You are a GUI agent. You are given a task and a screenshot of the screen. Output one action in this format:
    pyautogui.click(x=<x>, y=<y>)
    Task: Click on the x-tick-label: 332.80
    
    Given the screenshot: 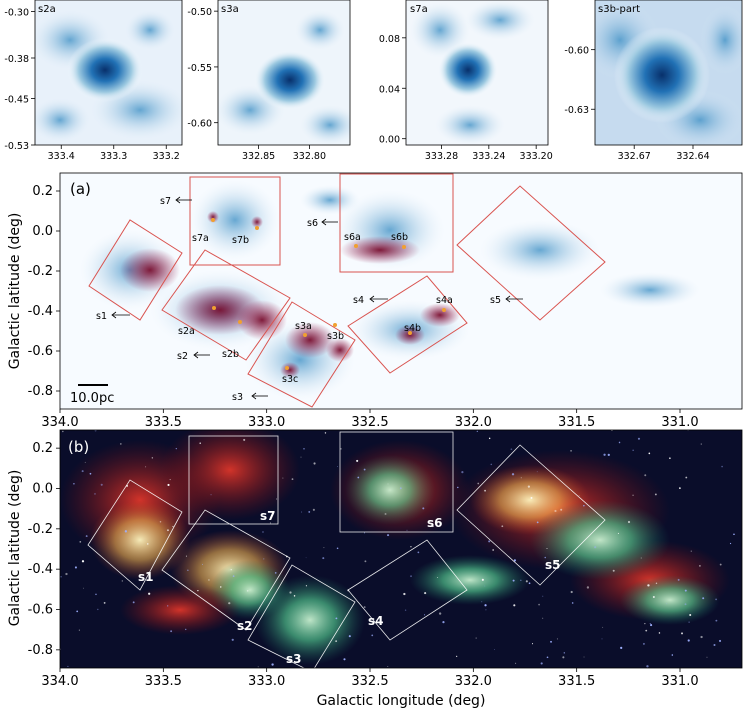 What is the action you would take?
    pyautogui.click(x=309, y=156)
    